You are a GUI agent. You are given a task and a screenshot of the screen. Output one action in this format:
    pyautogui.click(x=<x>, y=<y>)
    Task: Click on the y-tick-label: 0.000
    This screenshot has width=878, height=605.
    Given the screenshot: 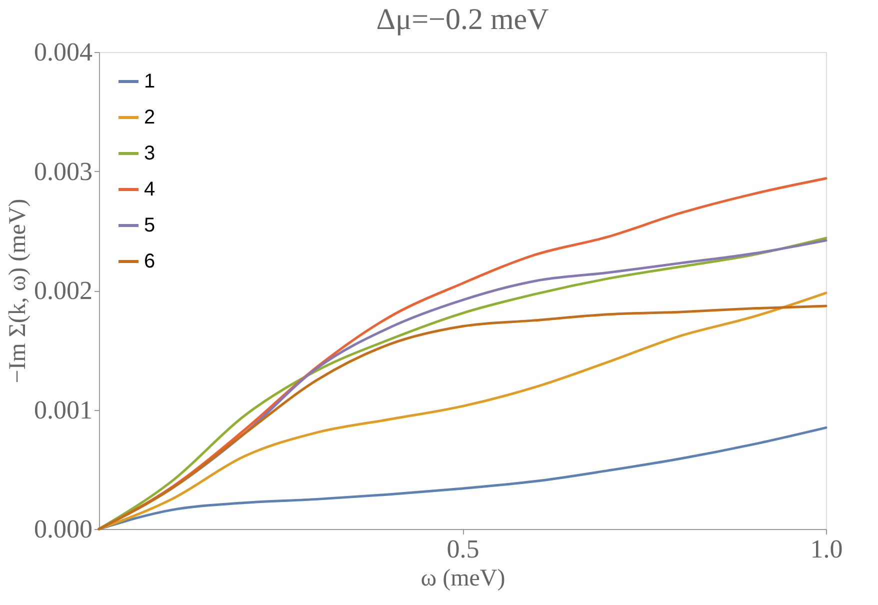 What is the action you would take?
    pyautogui.click(x=63, y=529)
    